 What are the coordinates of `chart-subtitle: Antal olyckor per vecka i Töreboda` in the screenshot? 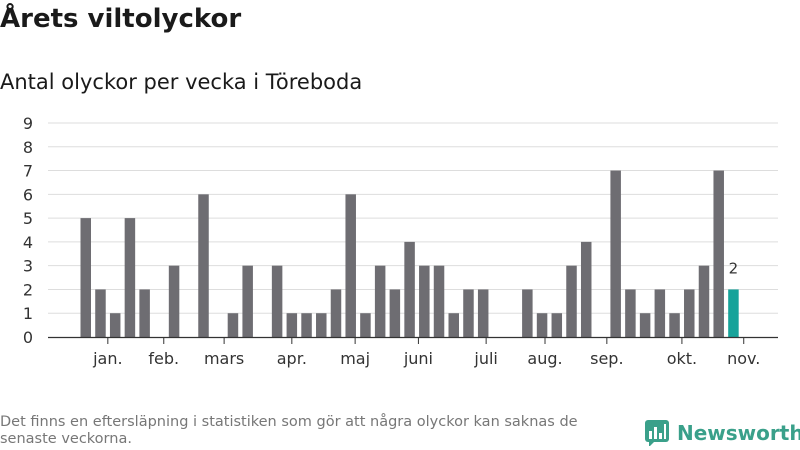 It's located at (181, 82).